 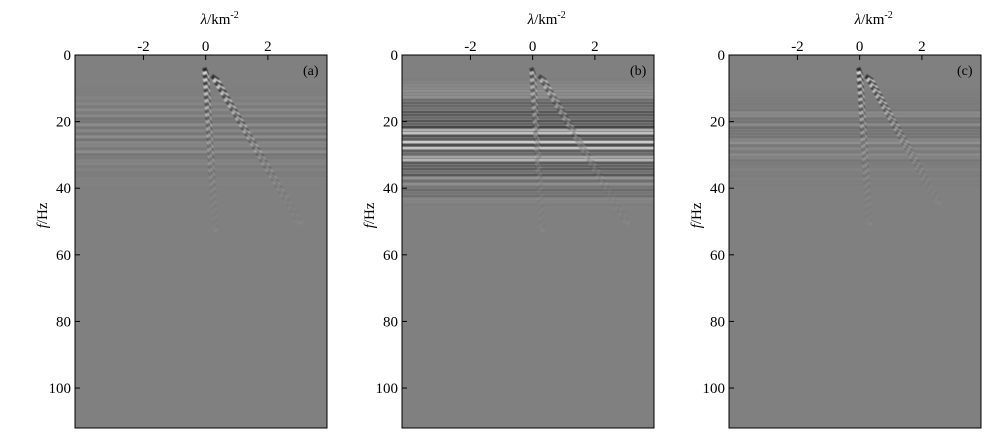 What do you see at coordinates (311, 71) in the screenshot?
I see `panel-a-label: (a)` at bounding box center [311, 71].